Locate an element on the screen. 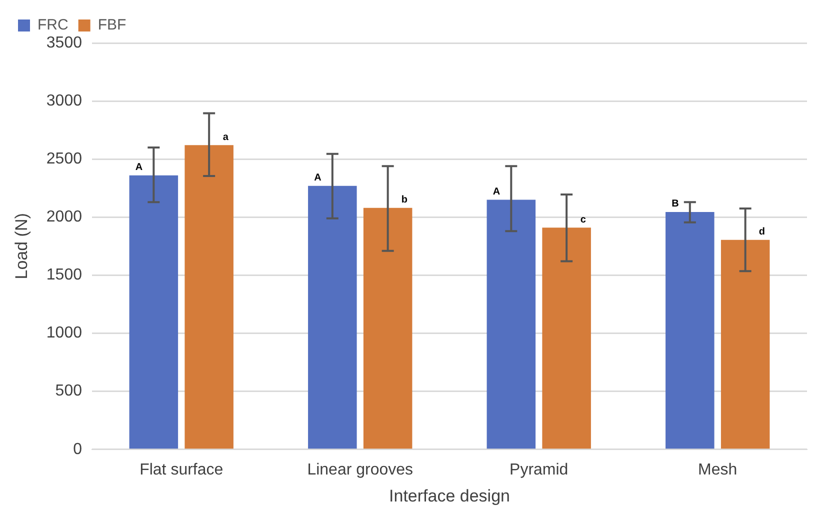 This screenshot has width=825, height=519. y-tick-label: 2500 is located at coordinates (64, 159).